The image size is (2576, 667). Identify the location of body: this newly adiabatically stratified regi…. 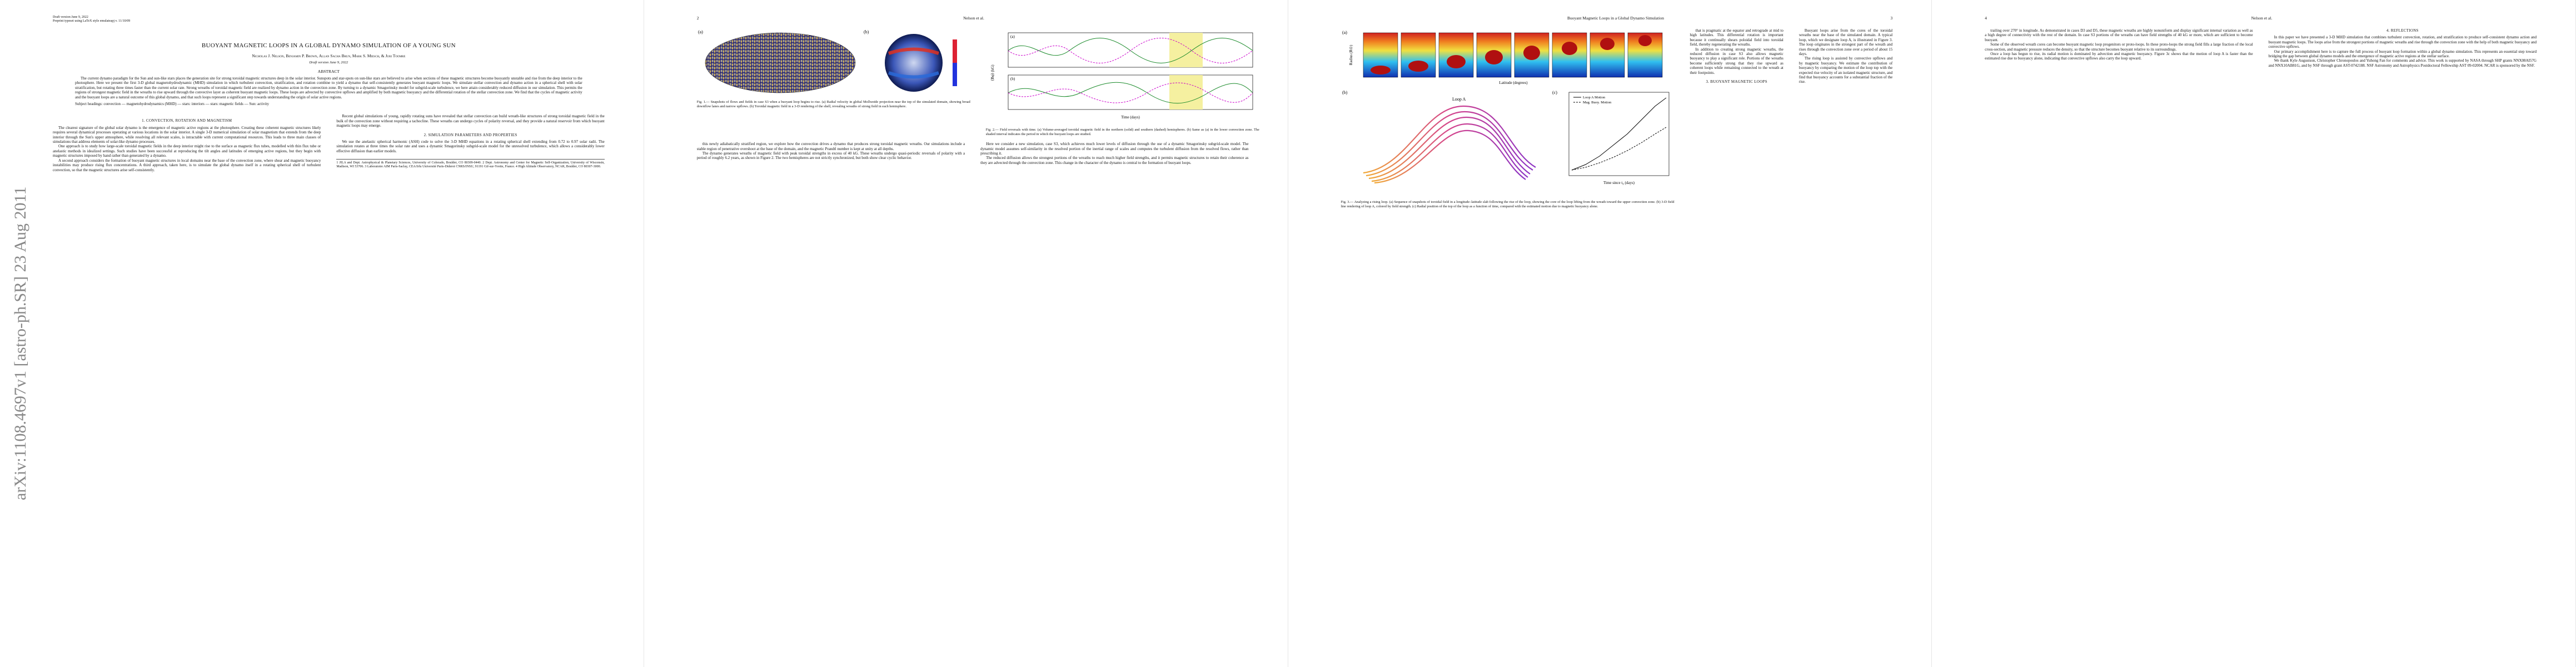
(973, 153).